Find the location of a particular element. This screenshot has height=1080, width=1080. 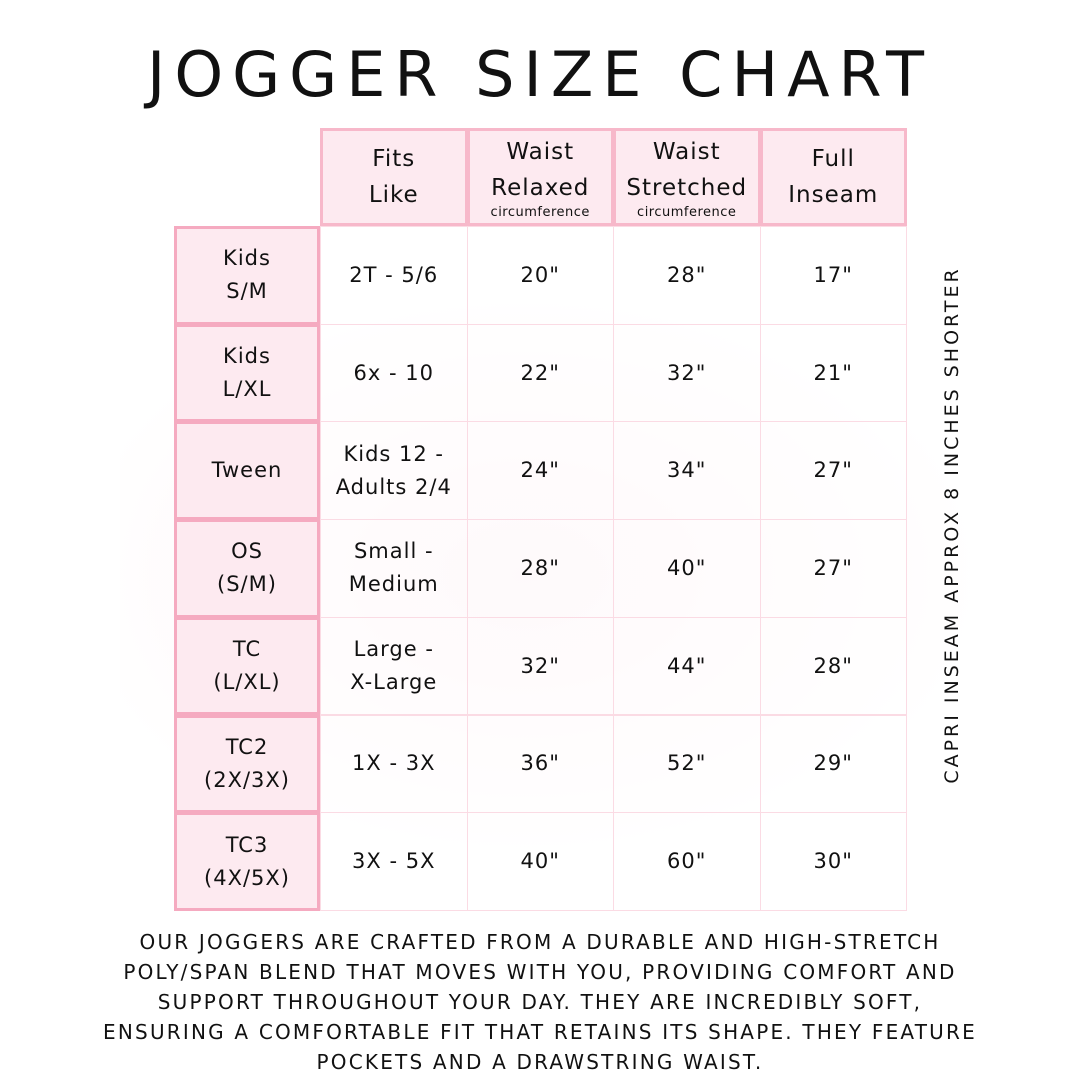

table-cell-inseam: 29" is located at coordinates (833, 764).